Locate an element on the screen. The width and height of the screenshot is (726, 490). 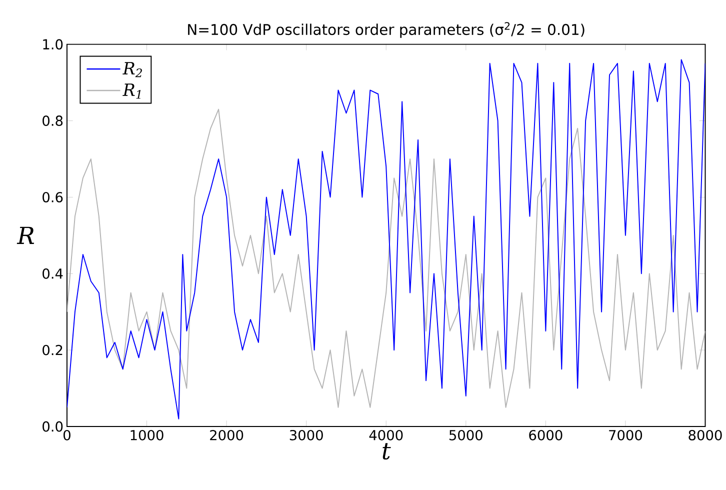
x-tick-label: 3000 is located at coordinates (306, 435).